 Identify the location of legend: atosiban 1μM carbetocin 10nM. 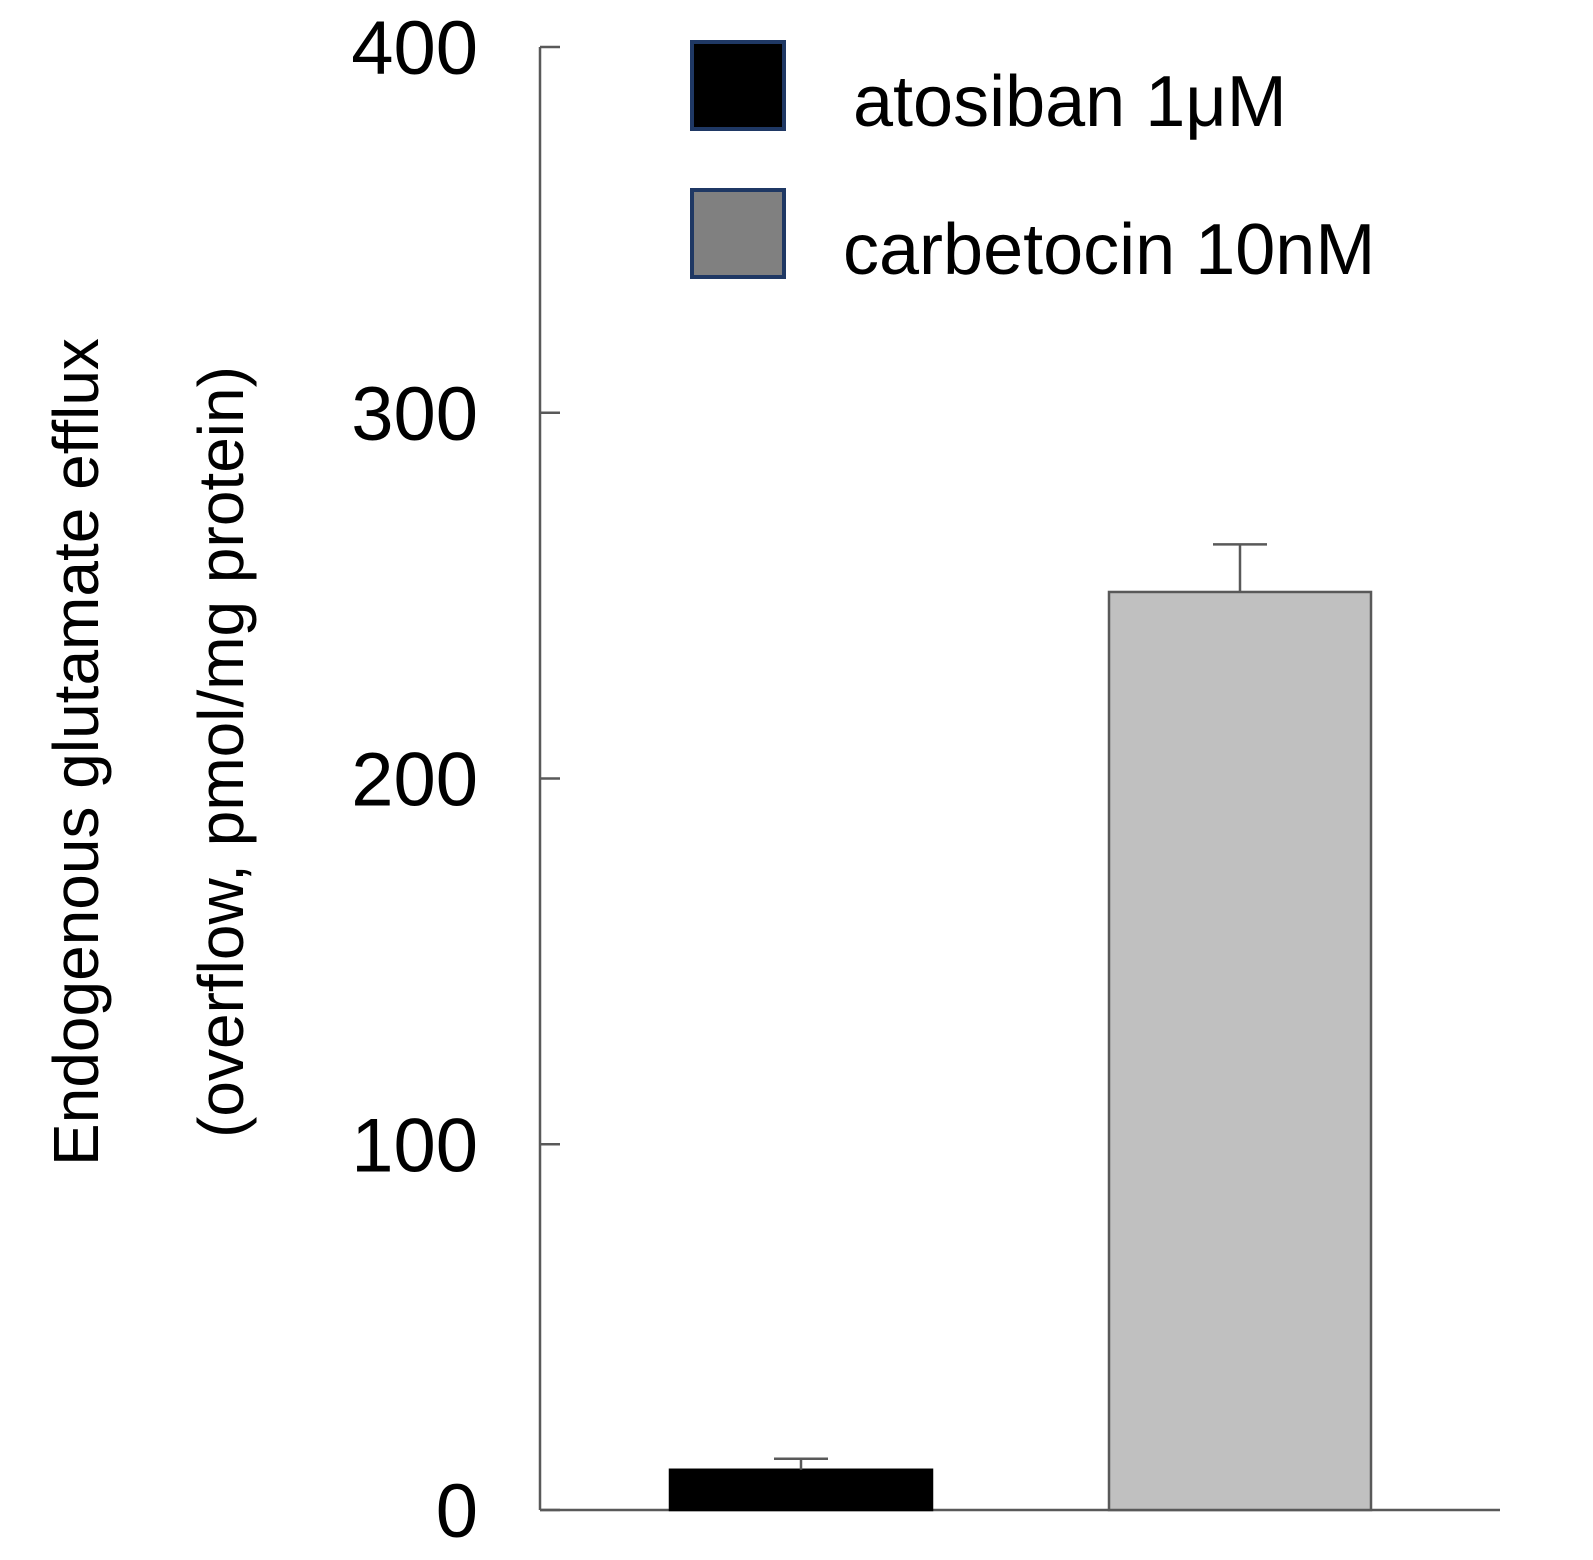
(1032, 165).